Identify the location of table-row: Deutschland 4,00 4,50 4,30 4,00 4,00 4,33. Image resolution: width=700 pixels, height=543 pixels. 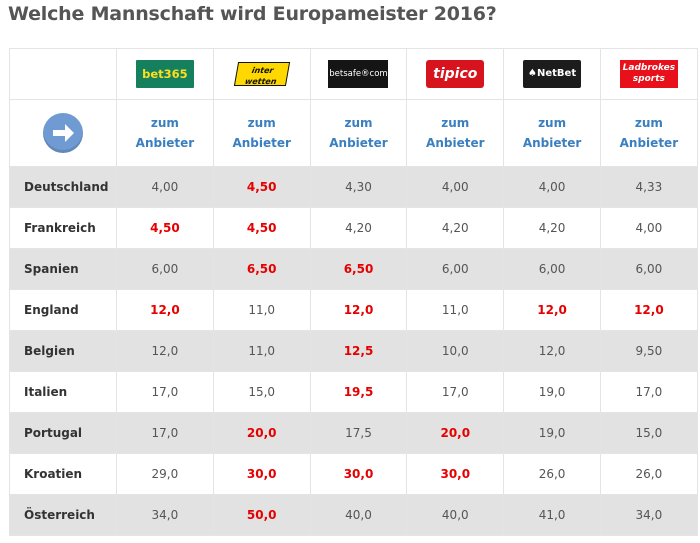
(353, 187).